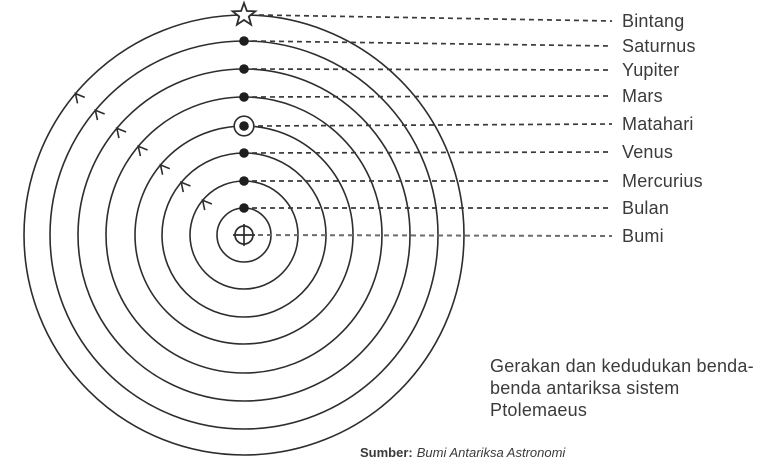  I want to click on label-venus: Venus, so click(648, 152).